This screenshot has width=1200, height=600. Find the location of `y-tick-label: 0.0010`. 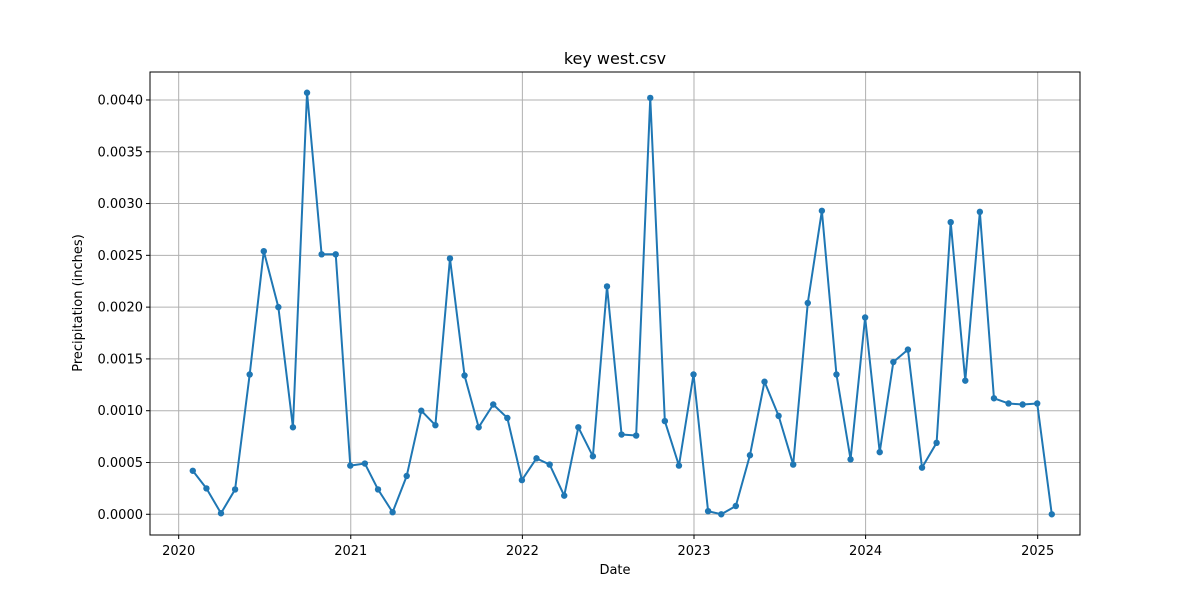

y-tick-label: 0.0010 is located at coordinates (121, 411).